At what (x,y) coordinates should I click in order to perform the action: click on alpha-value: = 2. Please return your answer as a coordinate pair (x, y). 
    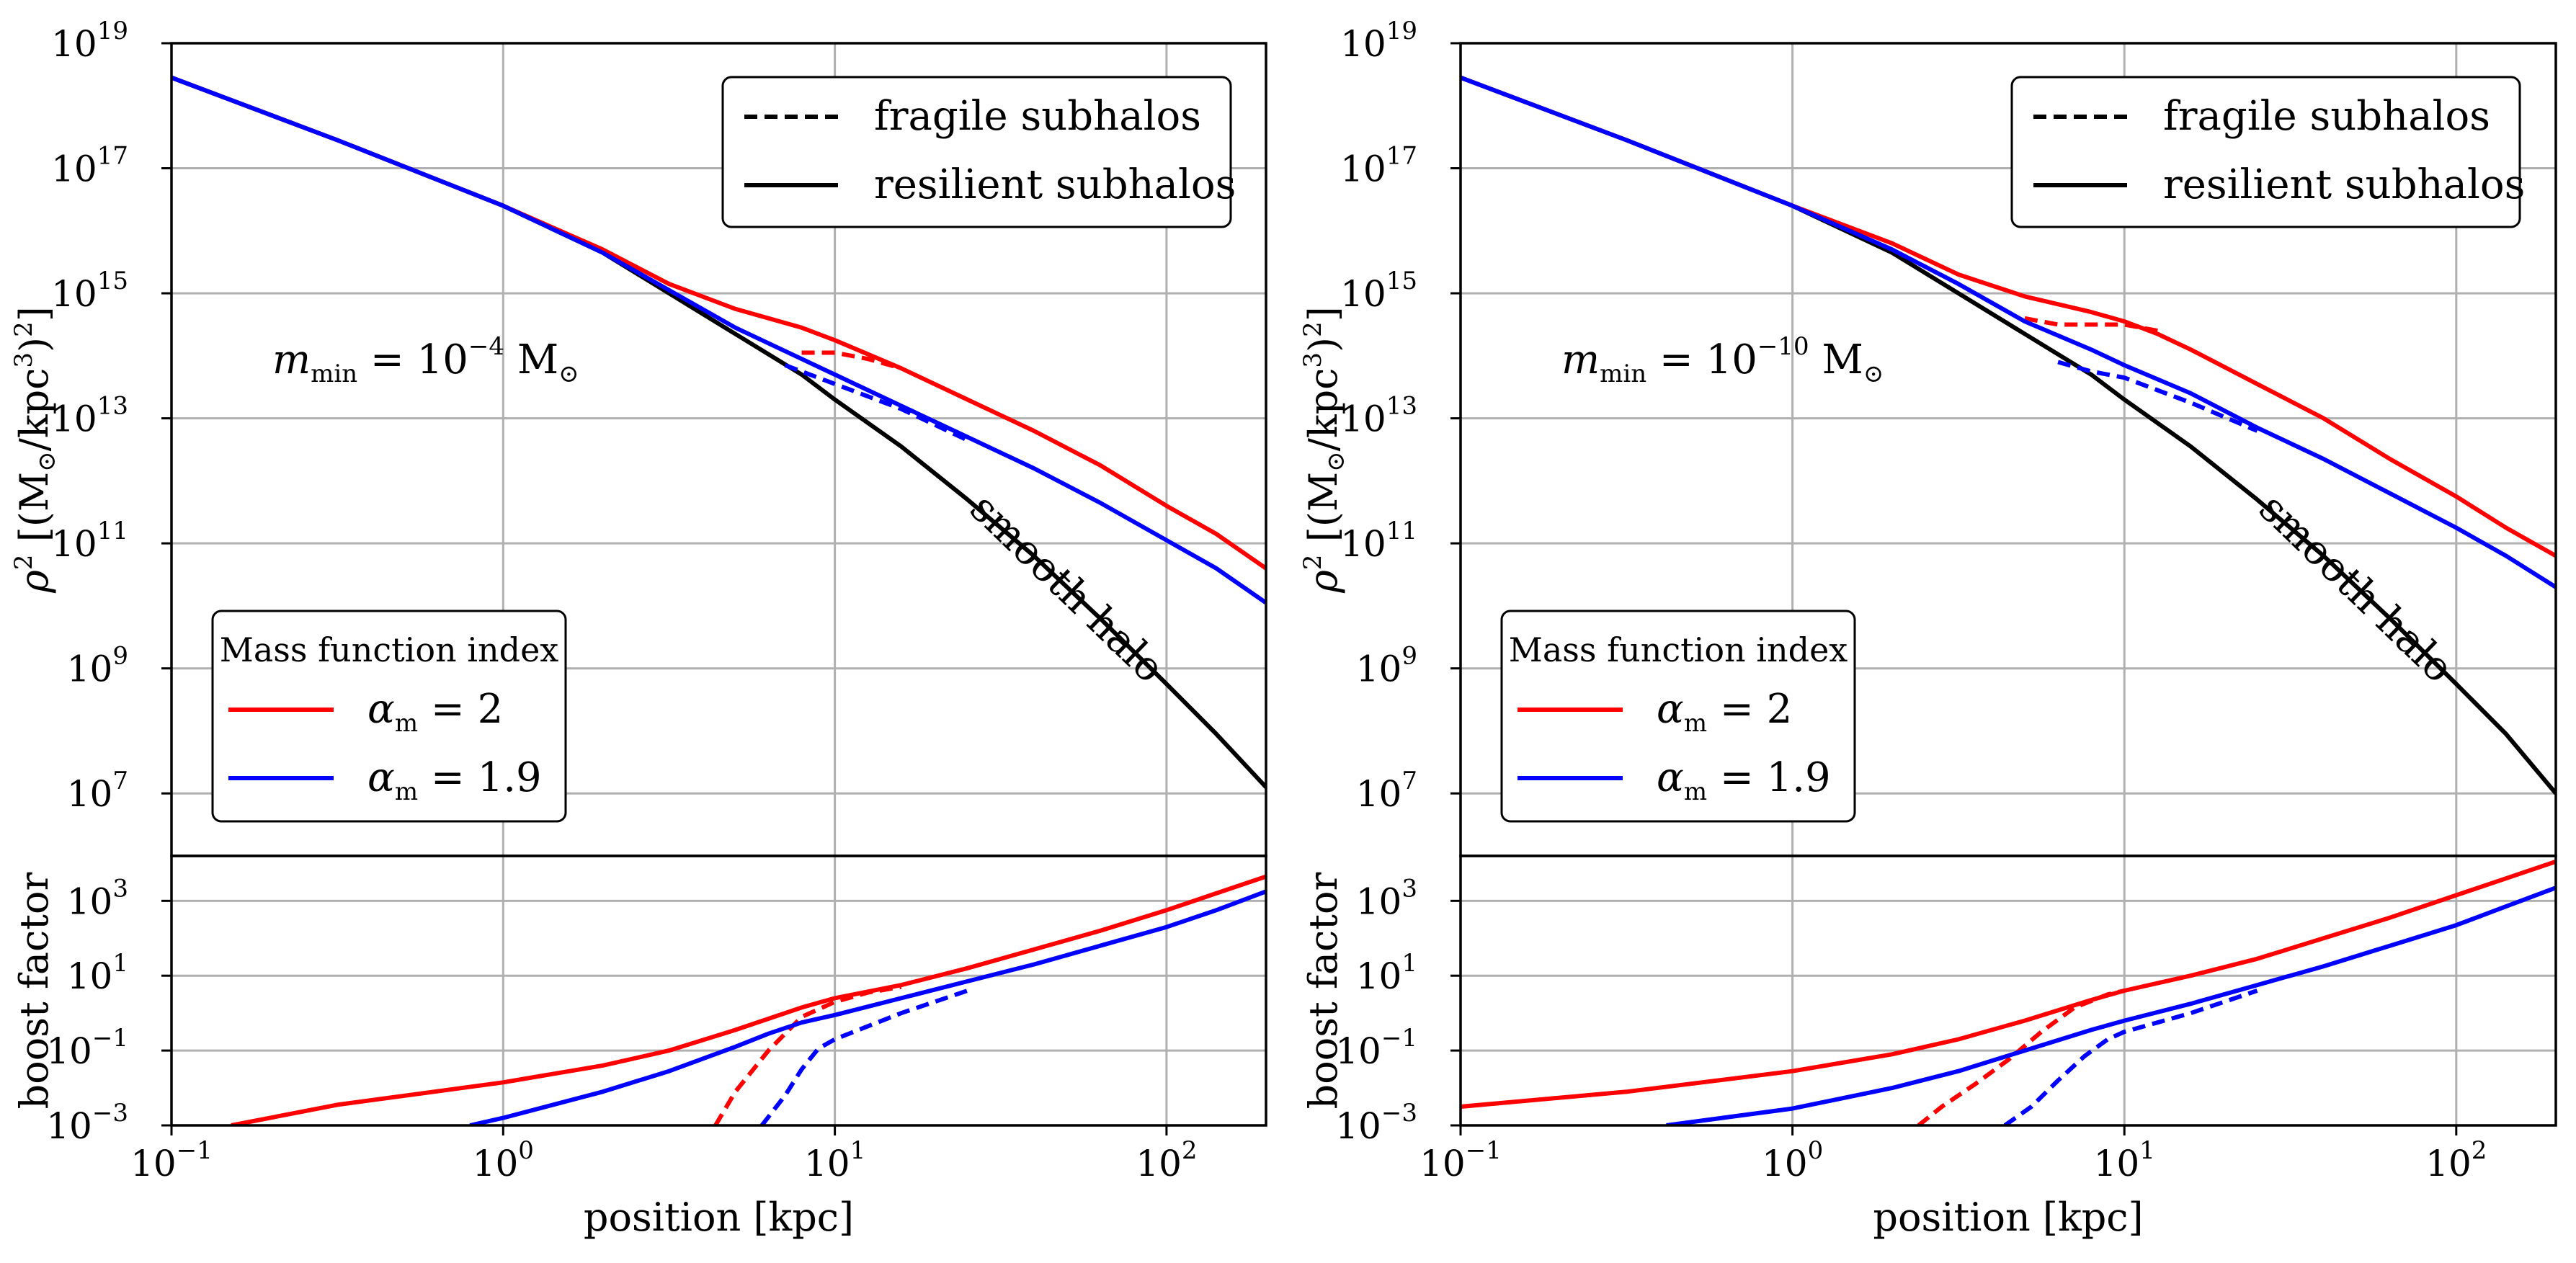
    Looking at the image, I should click on (460, 710).